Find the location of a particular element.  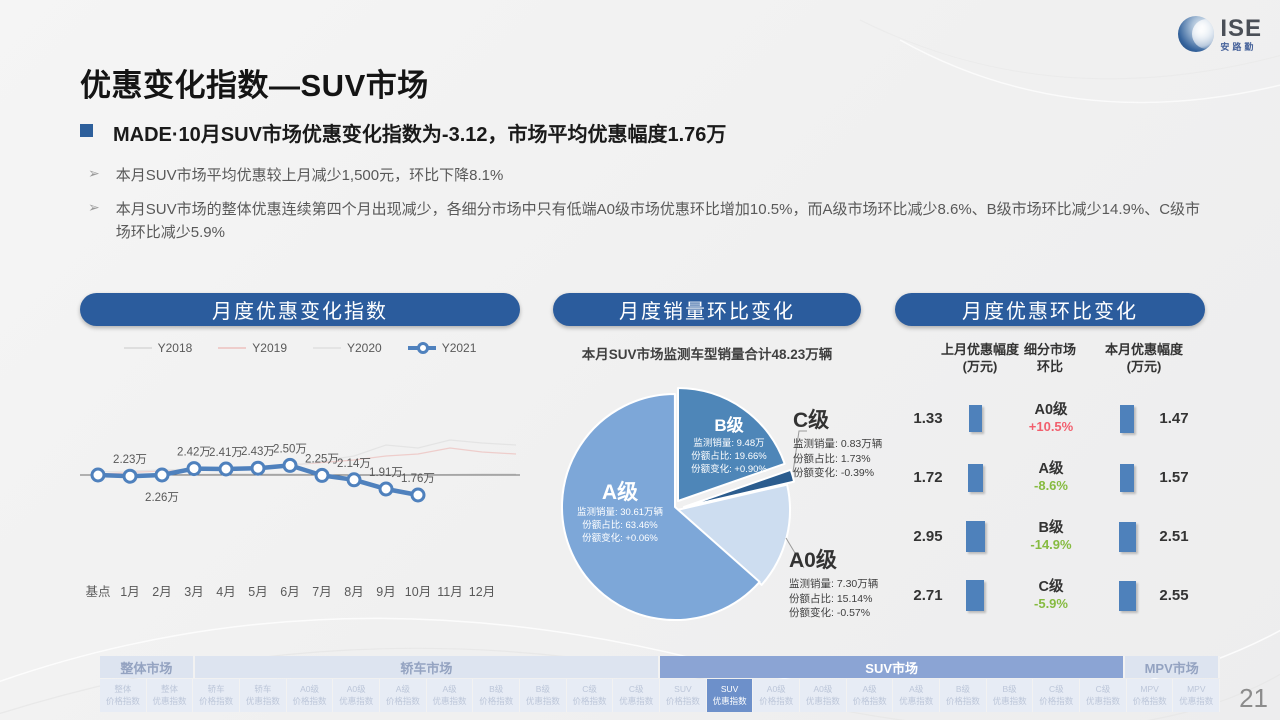

svg-text: 2.25万 is located at coordinates (322, 459).